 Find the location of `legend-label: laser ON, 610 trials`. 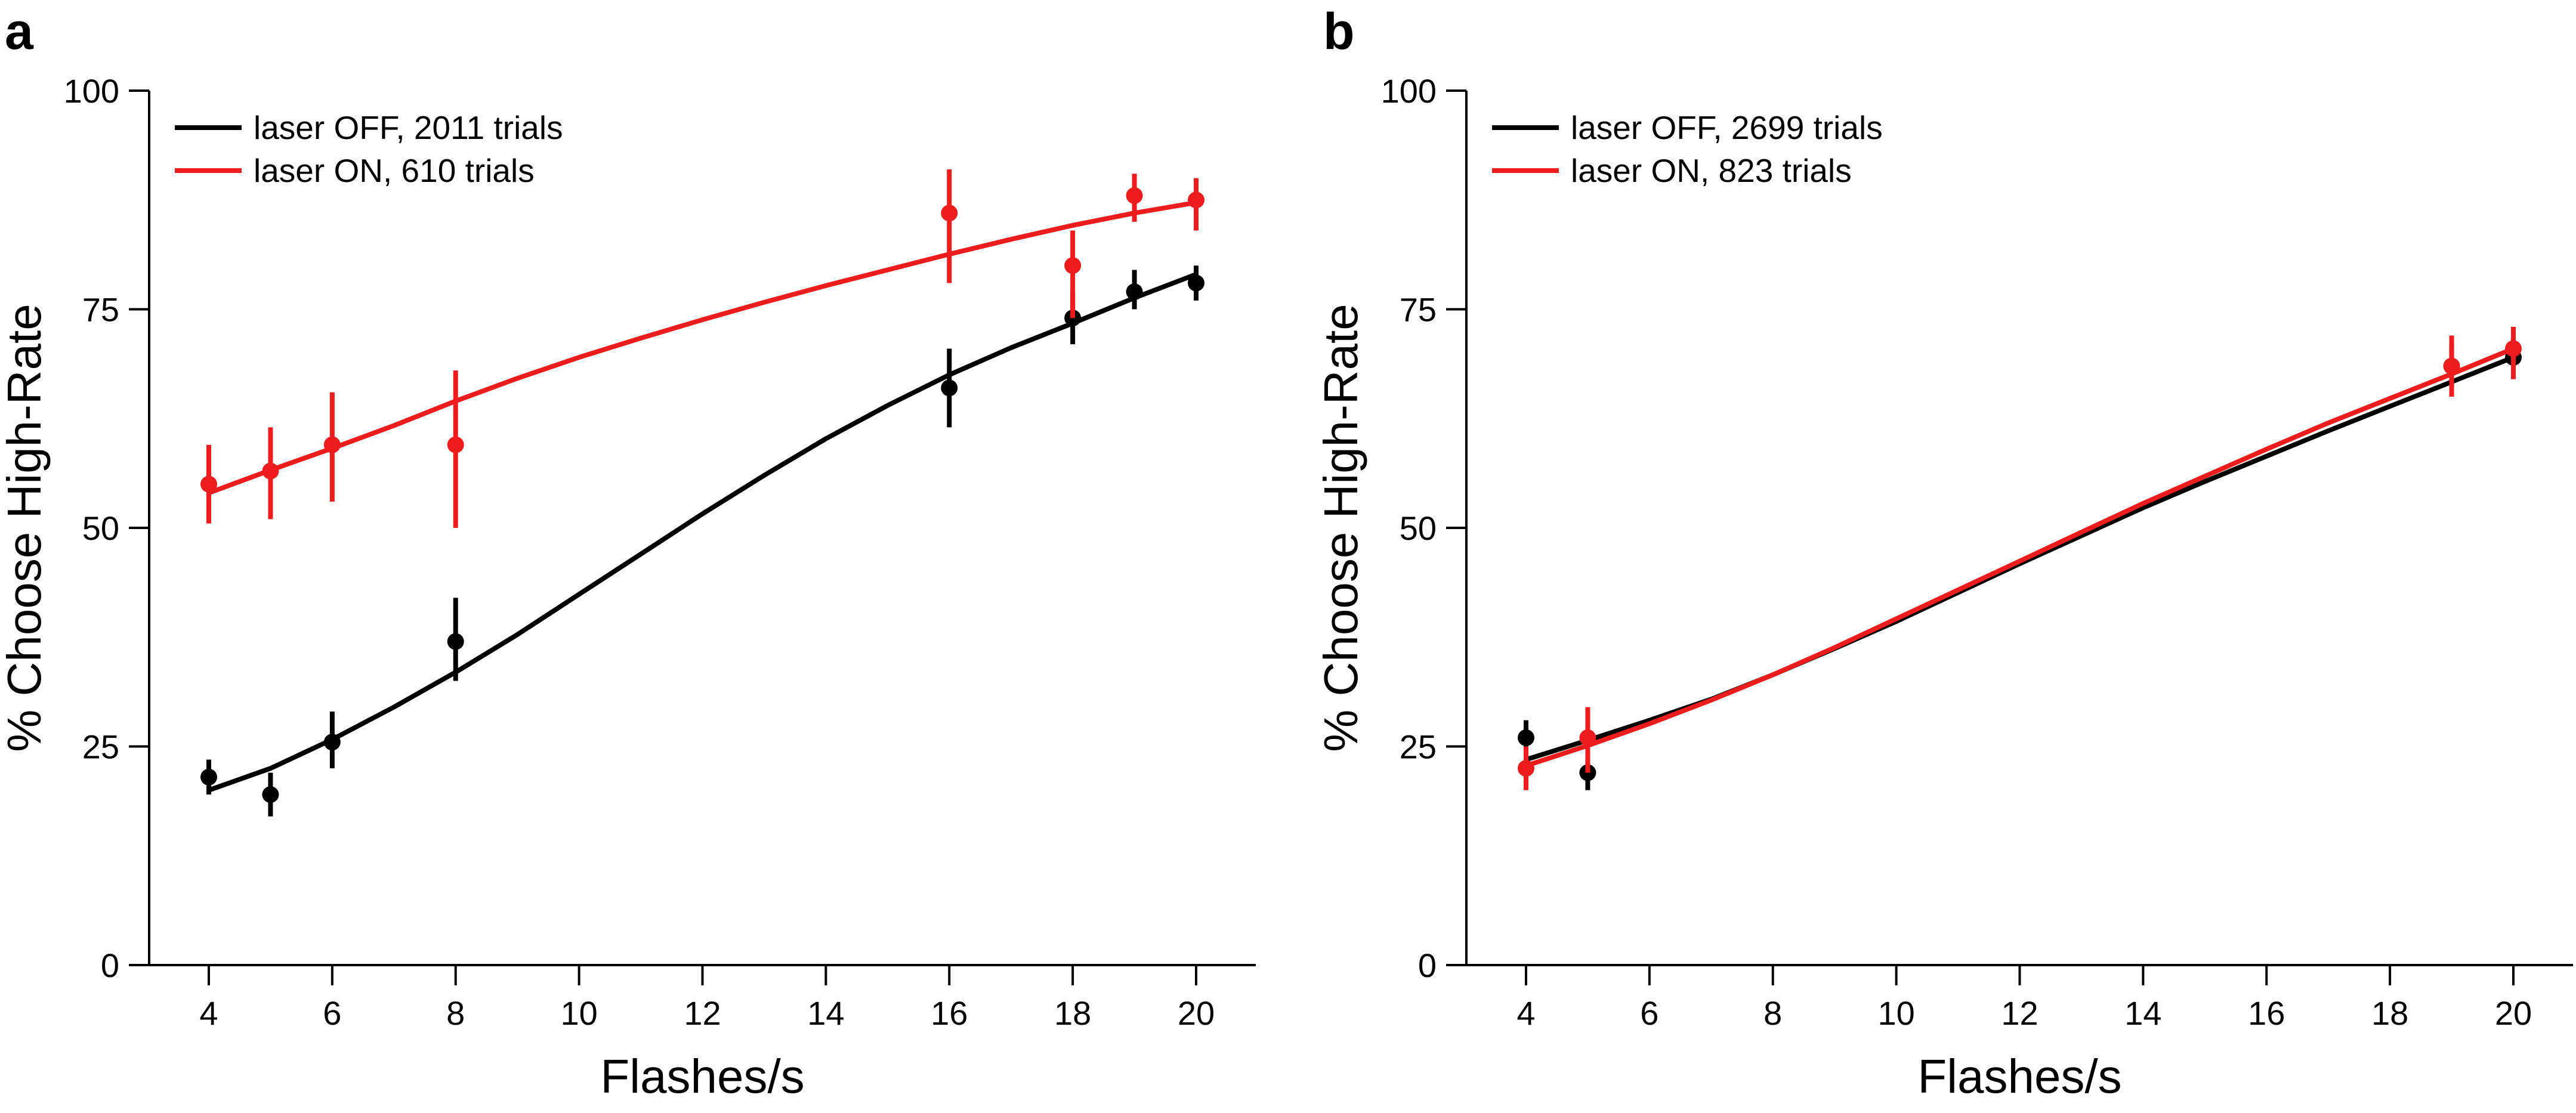

legend-label: laser ON, 610 trials is located at coordinates (394, 170).